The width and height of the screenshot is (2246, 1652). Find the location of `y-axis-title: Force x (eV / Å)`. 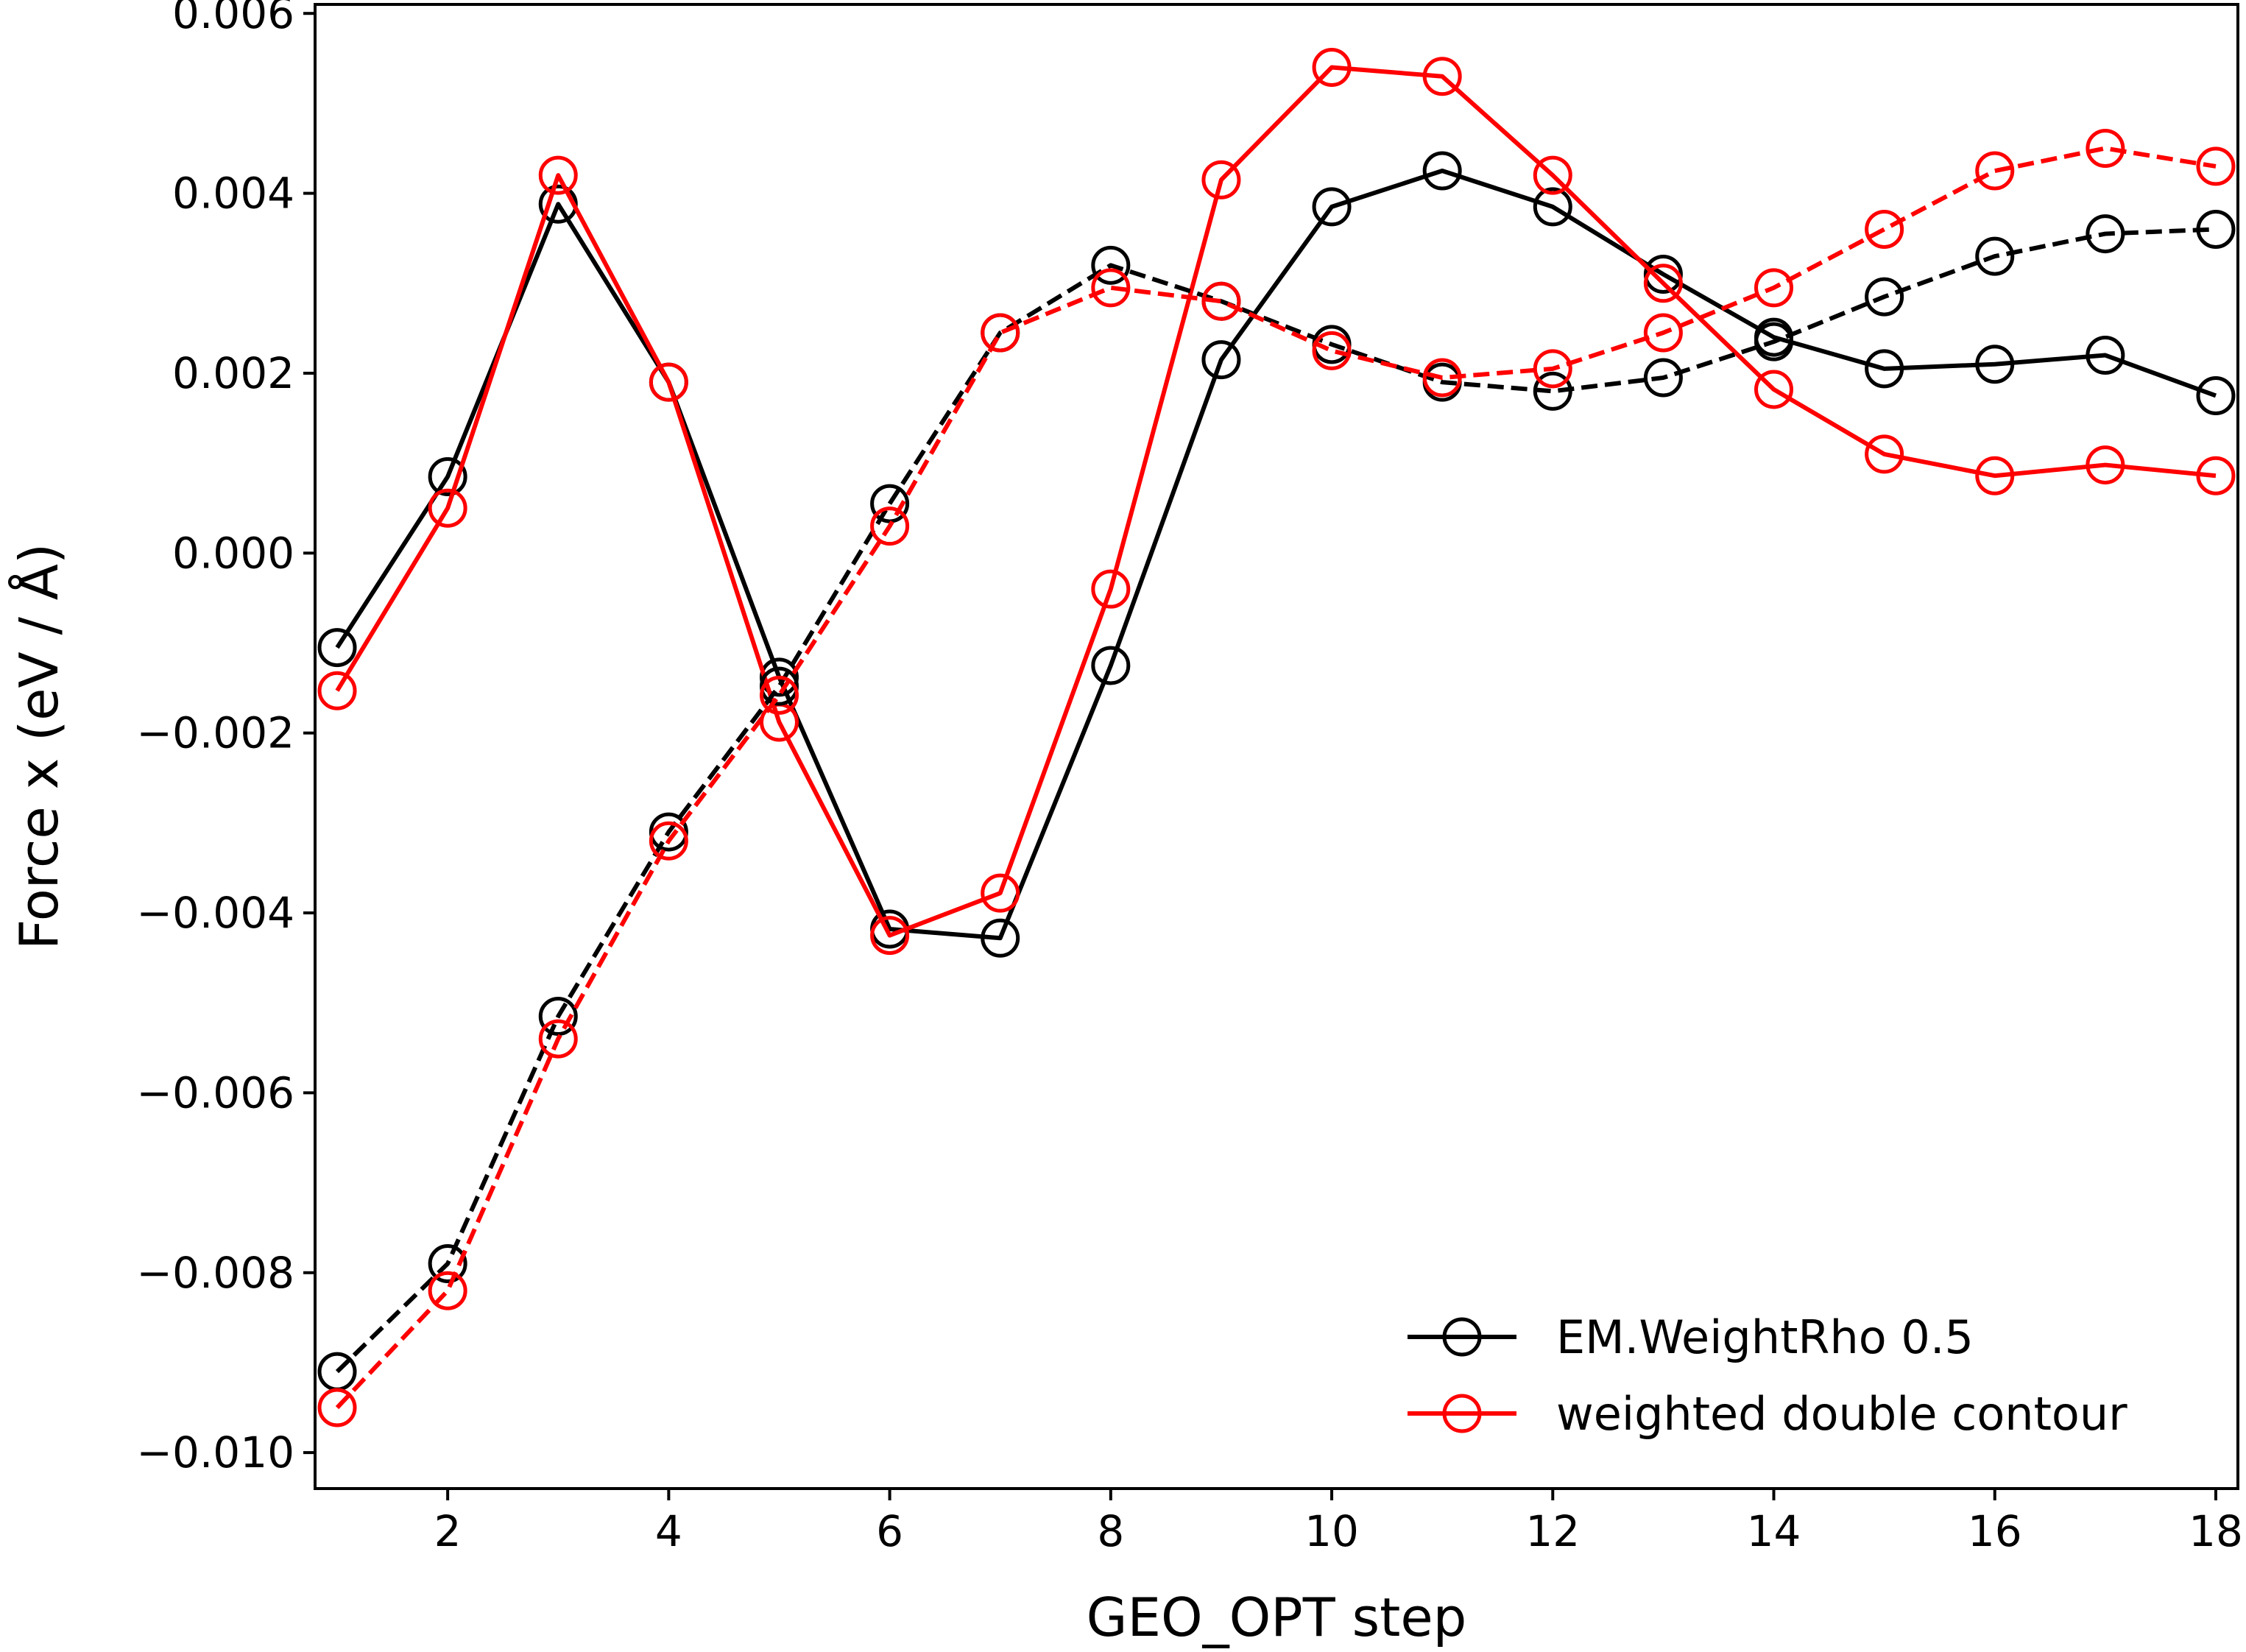

y-axis-title: Force x (eV / Å) is located at coordinates (39, 746).